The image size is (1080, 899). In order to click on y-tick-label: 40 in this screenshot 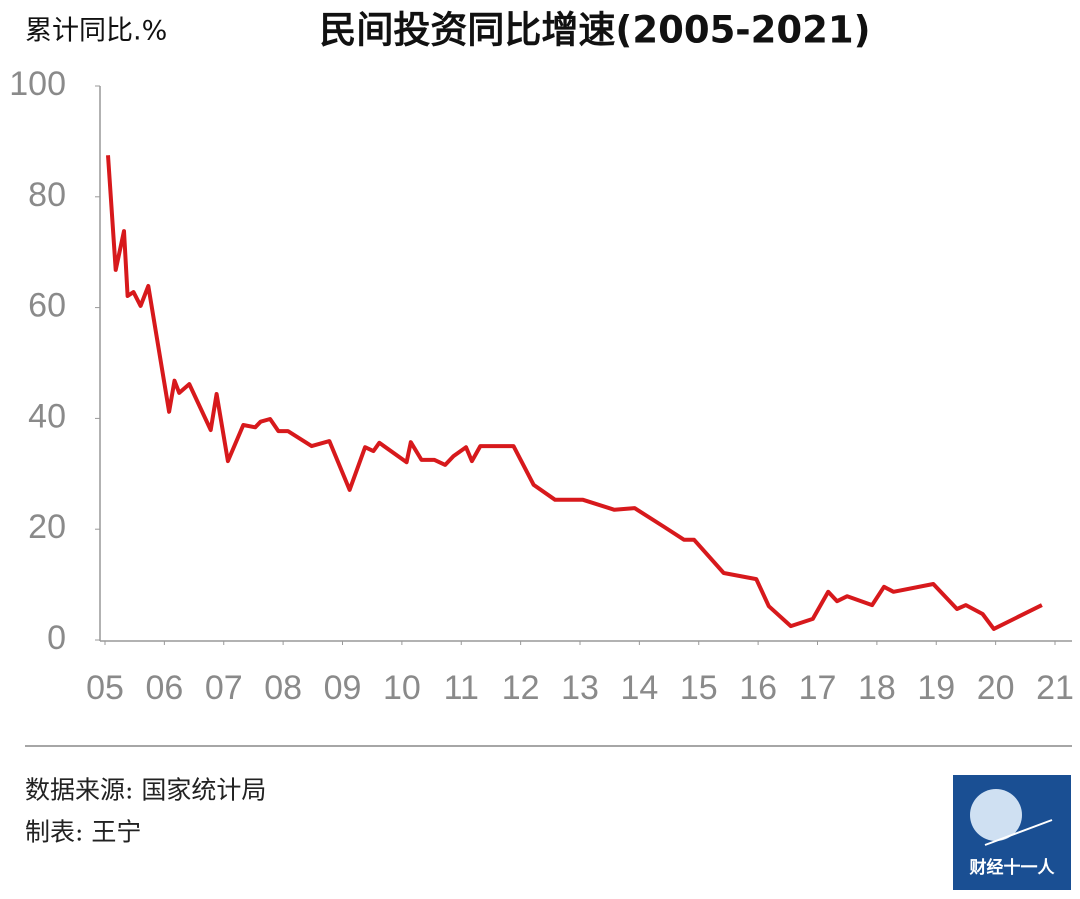, I will do `click(47, 416)`.